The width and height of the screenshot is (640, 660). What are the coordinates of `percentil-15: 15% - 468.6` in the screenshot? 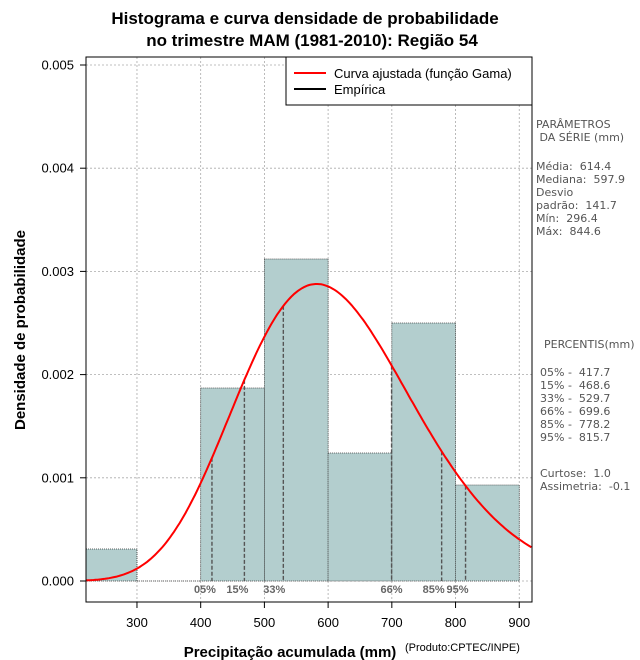 It's located at (575, 385).